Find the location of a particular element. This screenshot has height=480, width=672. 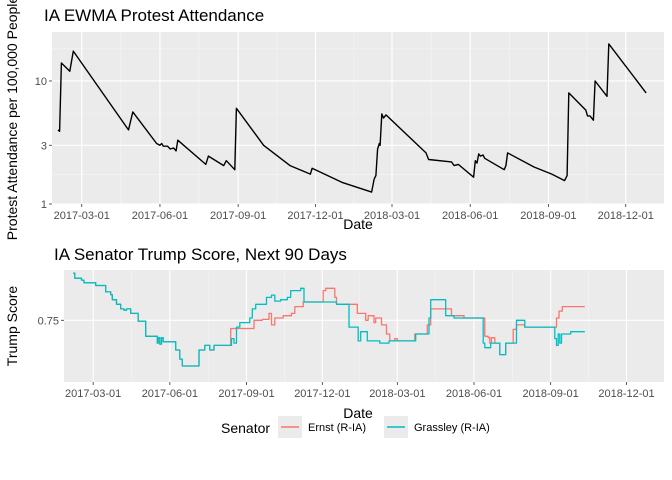

chart1-y-tick-label: 1 is located at coordinates (44, 205).